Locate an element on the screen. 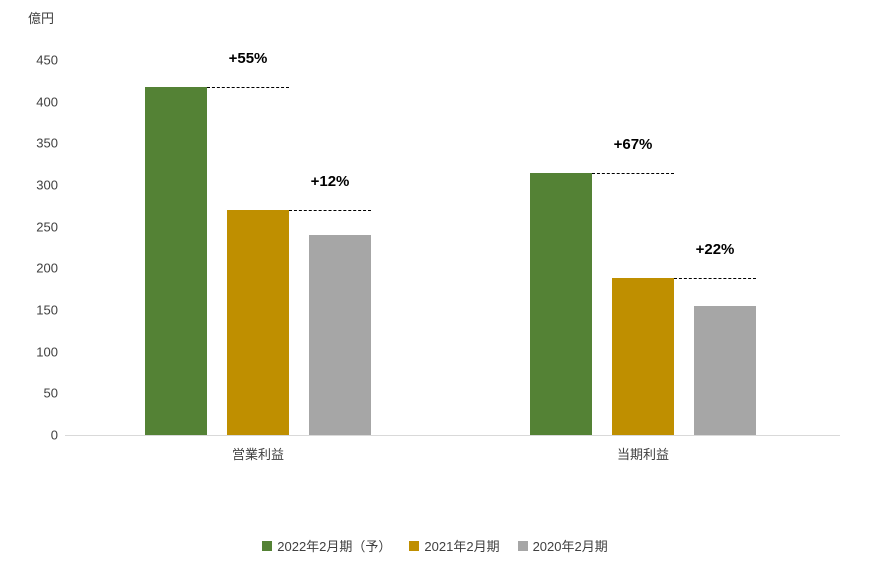 The image size is (870, 568). y-axis-tick-label: 150 is located at coordinates (47, 310).